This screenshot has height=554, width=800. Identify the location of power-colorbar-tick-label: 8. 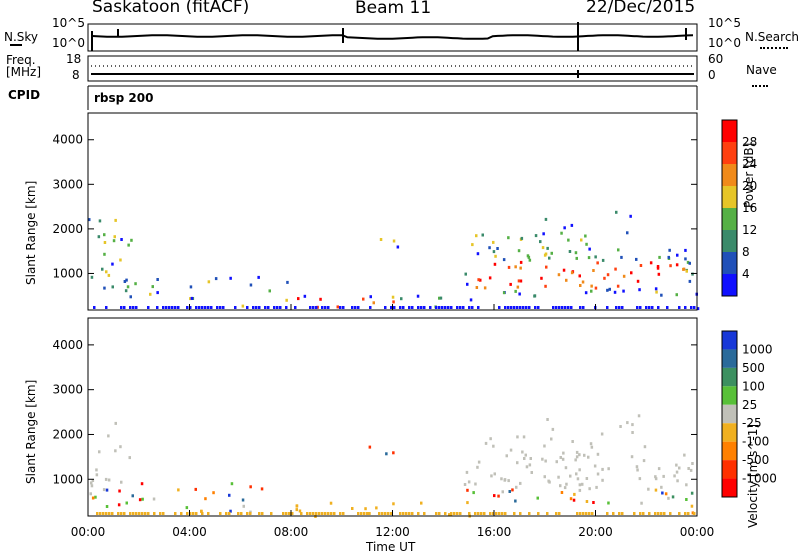
(746, 252).